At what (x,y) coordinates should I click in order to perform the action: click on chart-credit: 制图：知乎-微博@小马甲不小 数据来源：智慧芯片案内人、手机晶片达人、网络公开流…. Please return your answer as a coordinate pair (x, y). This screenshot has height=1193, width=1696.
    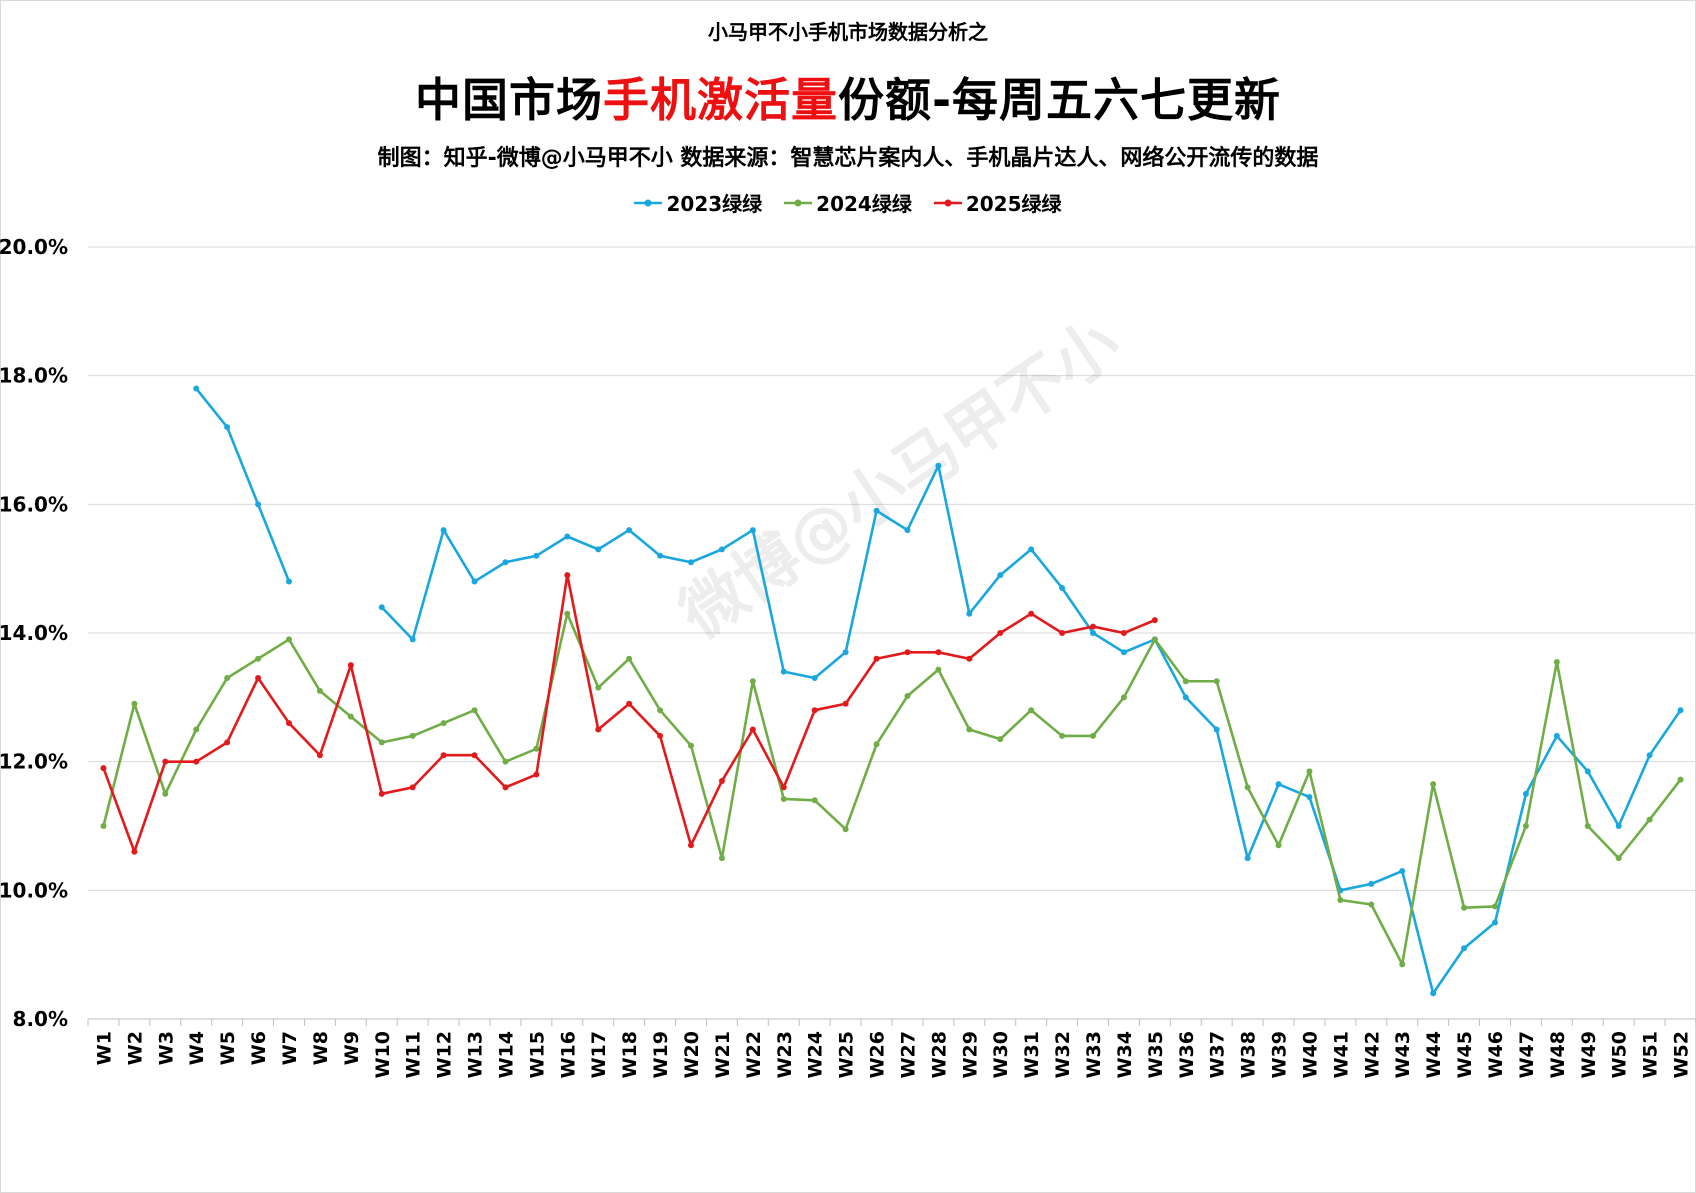
    Looking at the image, I should click on (848, 158).